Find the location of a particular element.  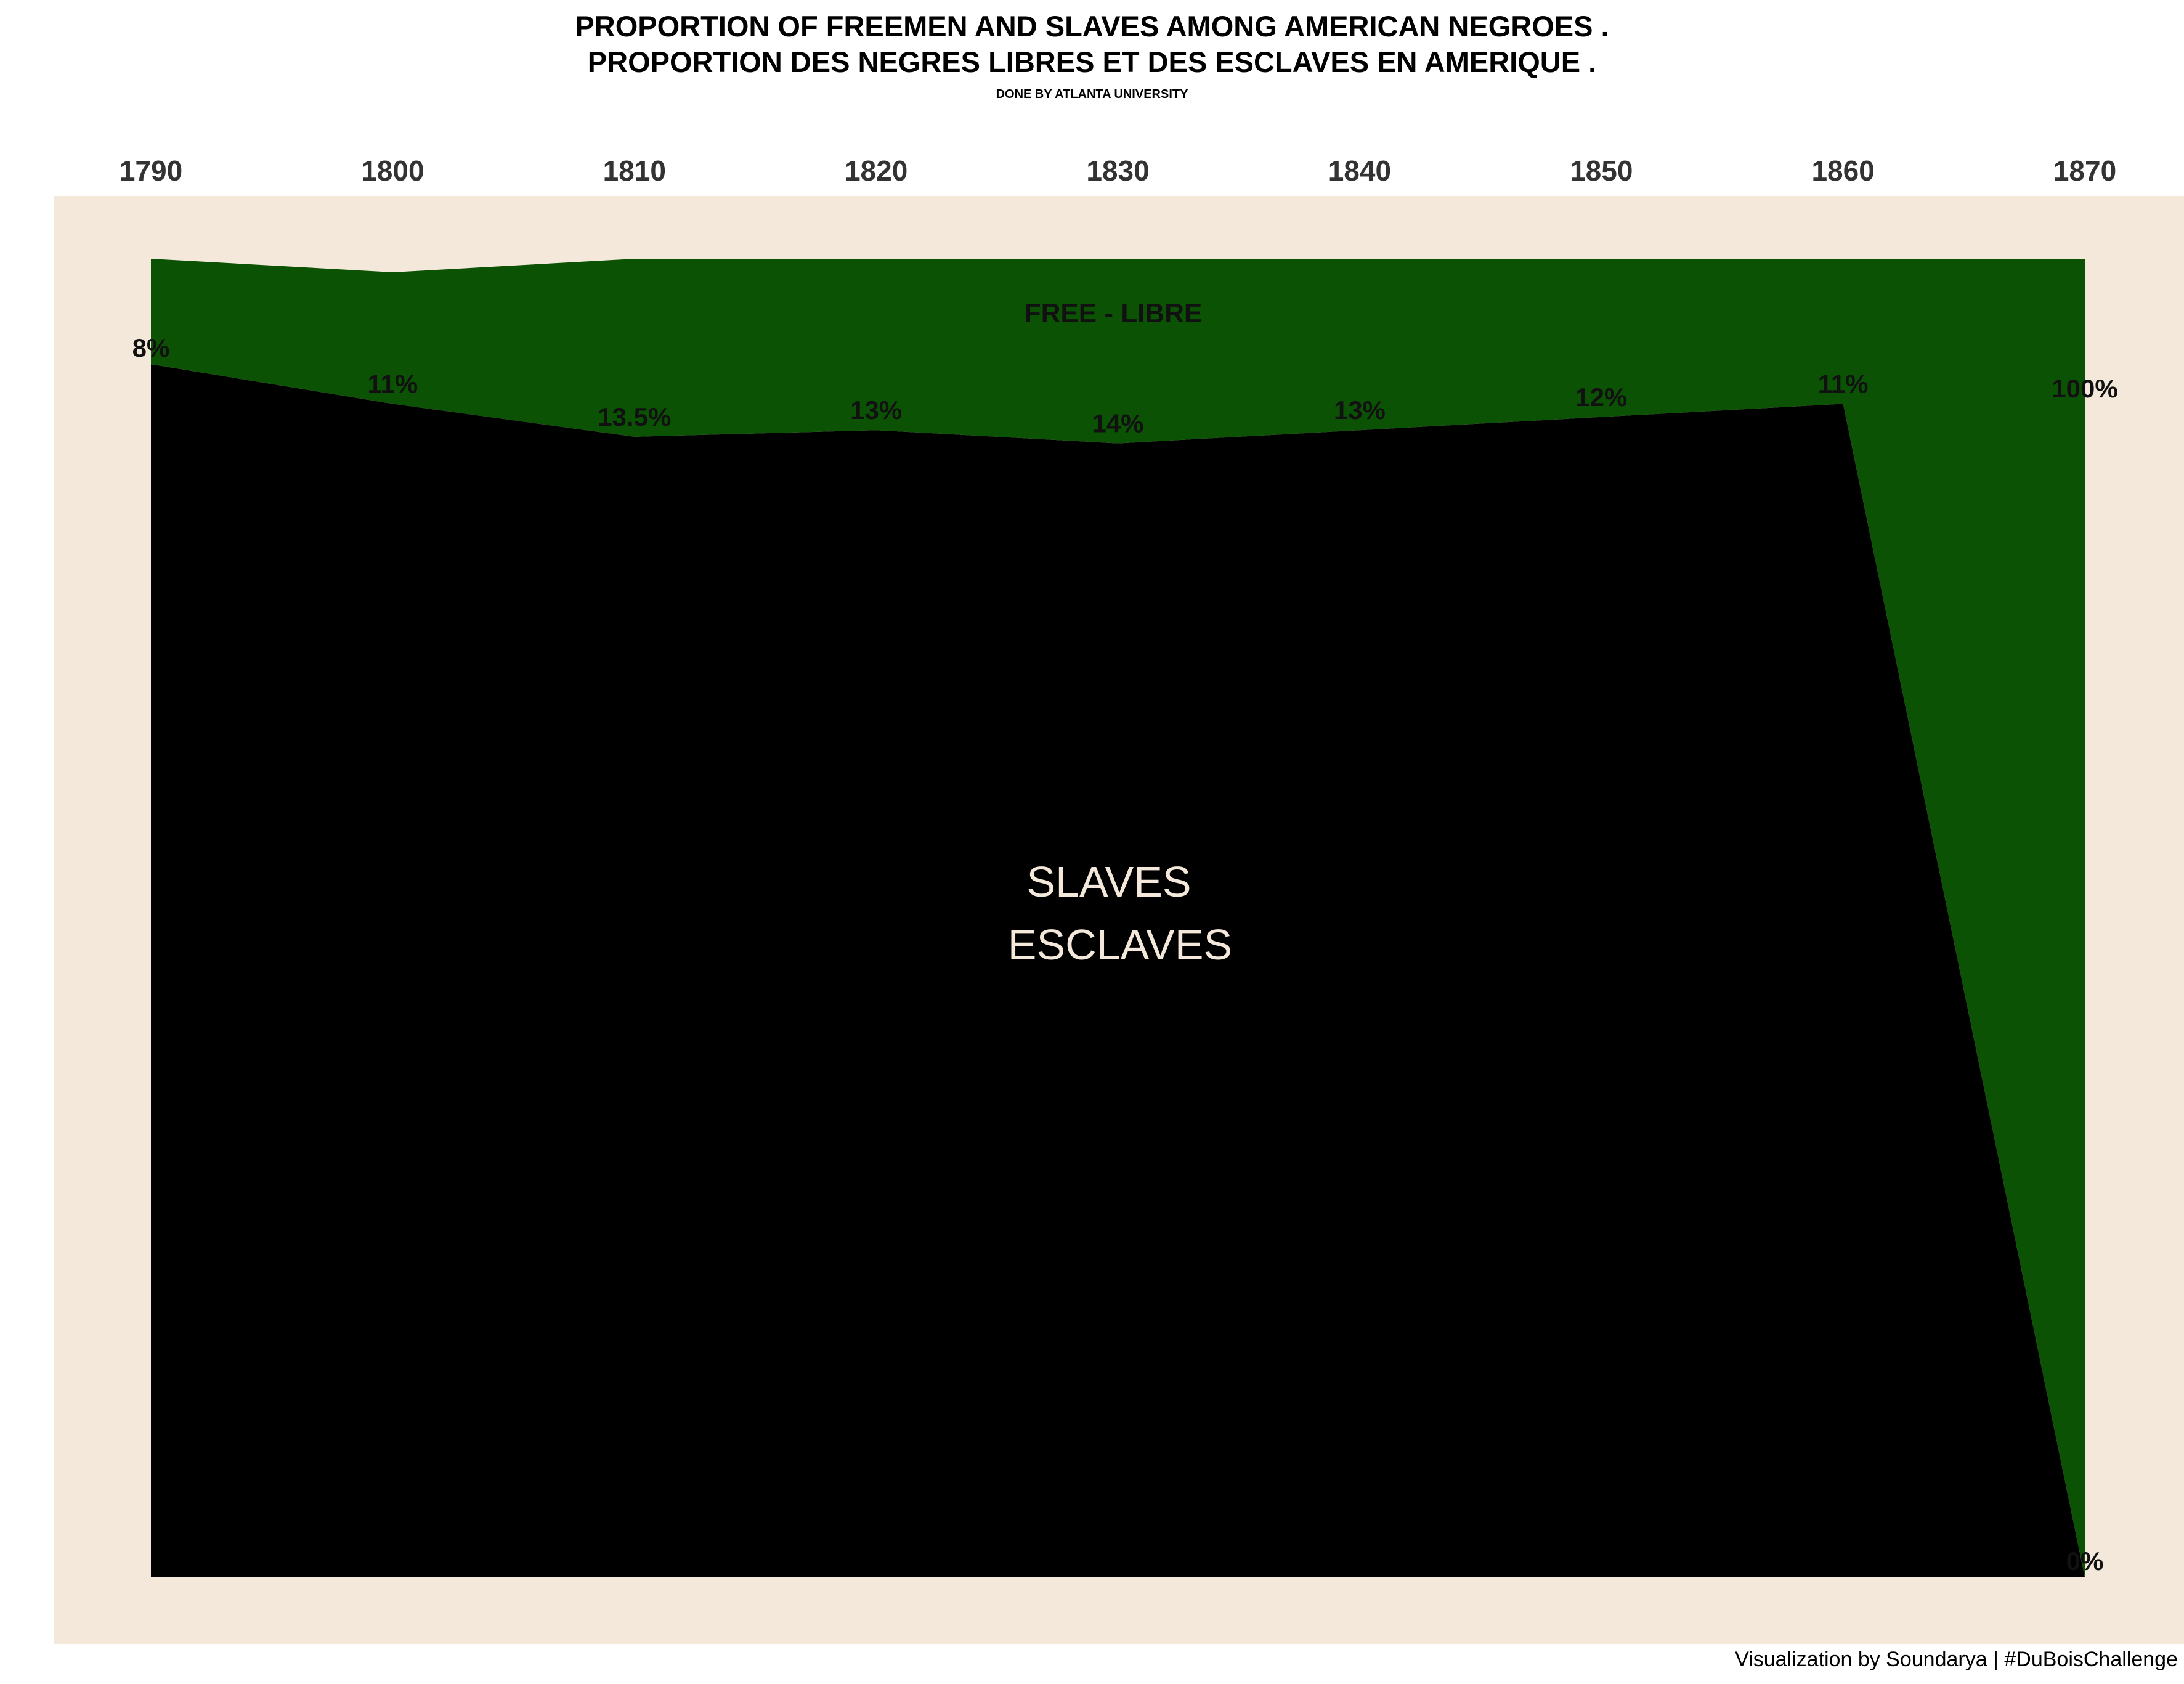

x-tick-label-1850: 1850 is located at coordinates (1601, 171).